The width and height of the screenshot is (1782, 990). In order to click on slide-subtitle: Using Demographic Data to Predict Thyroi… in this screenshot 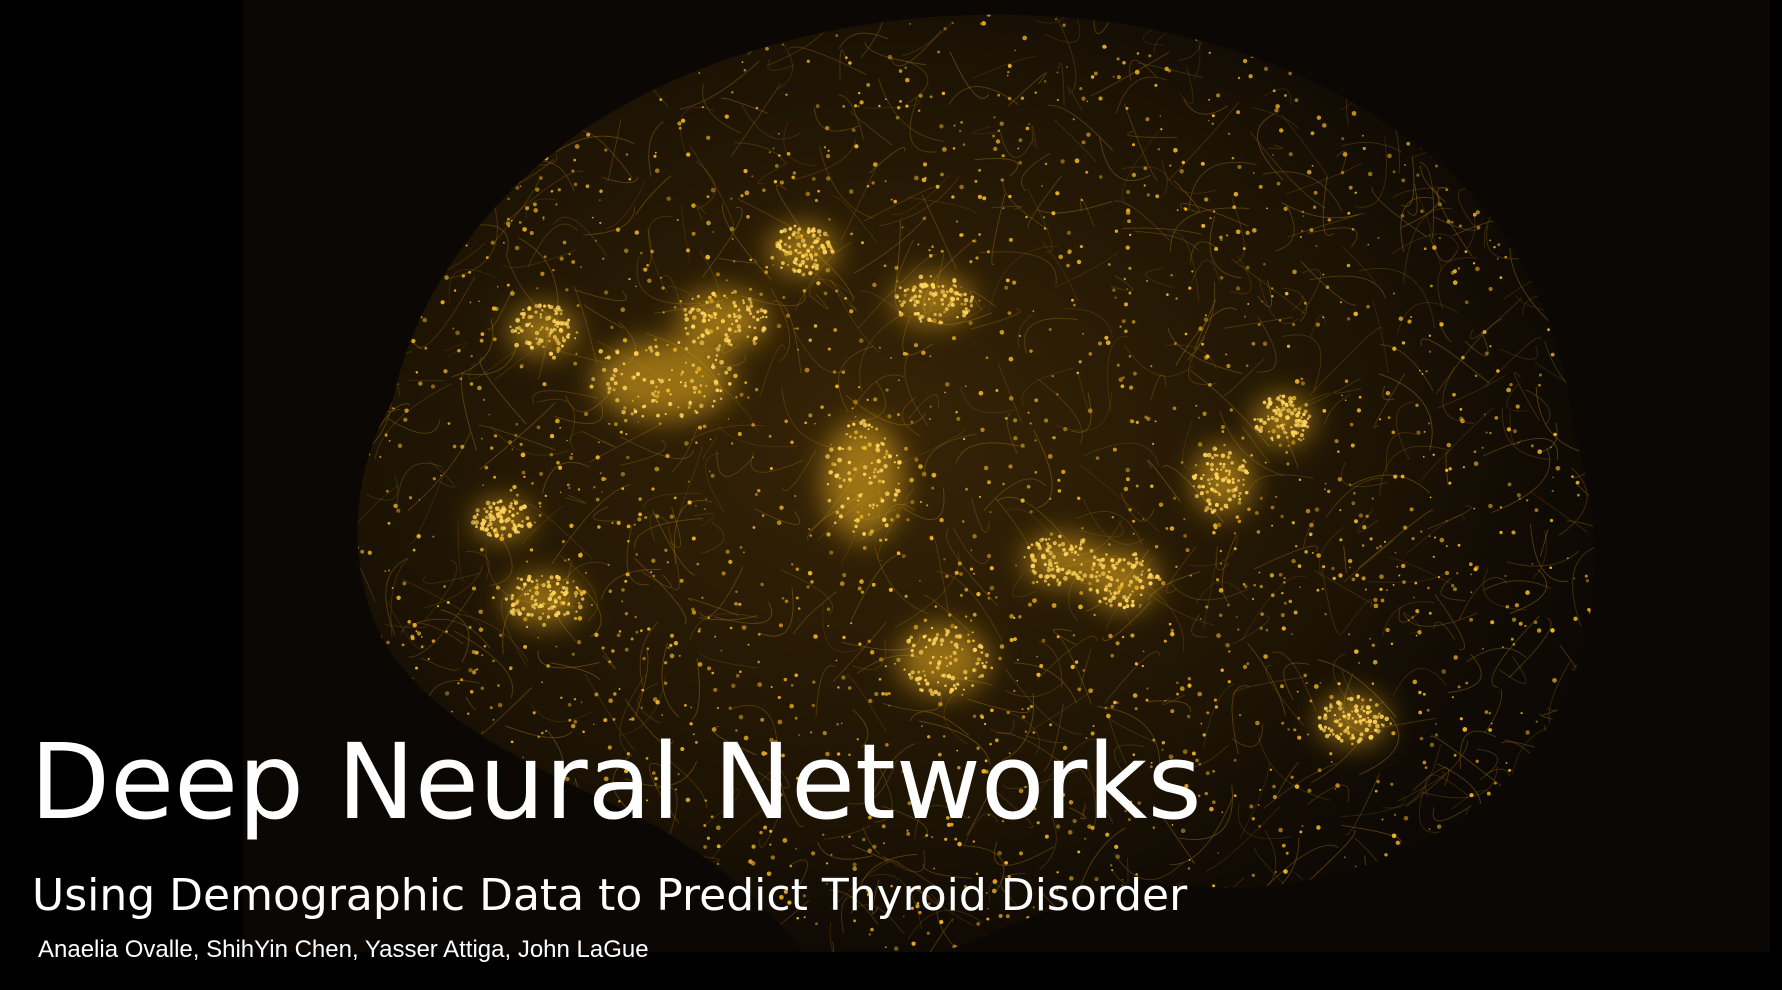, I will do `click(610, 895)`.